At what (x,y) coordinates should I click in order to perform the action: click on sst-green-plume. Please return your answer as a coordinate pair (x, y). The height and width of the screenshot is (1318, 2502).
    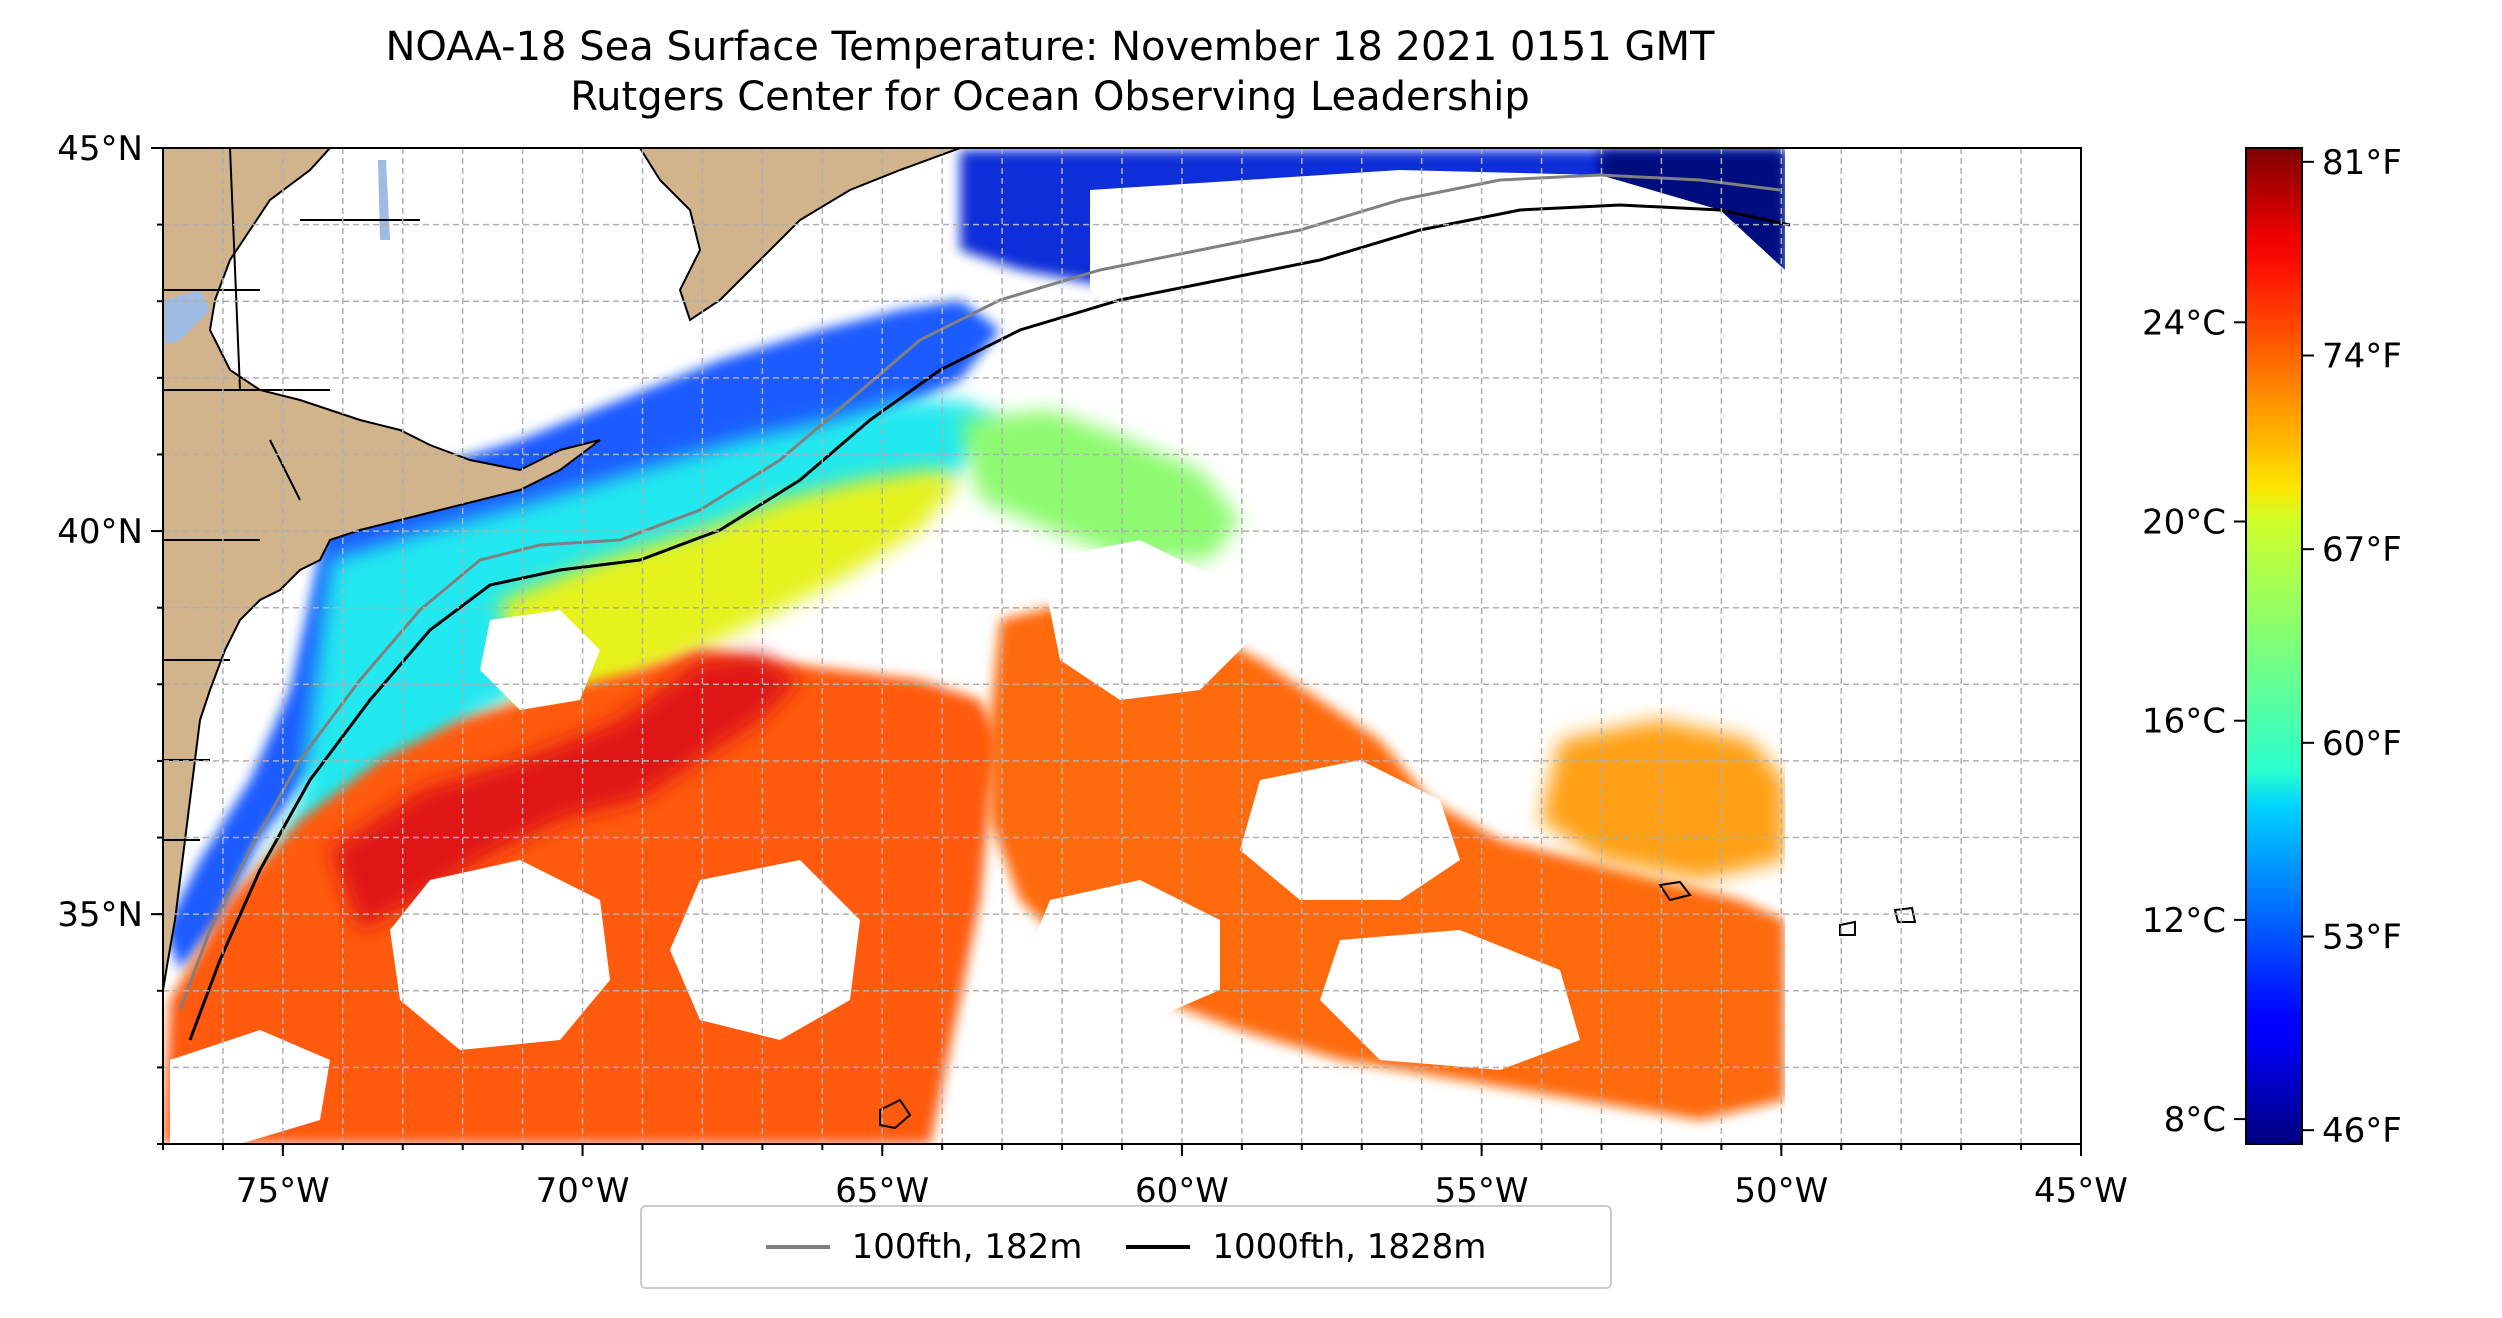
    Looking at the image, I should click on (1100, 485).